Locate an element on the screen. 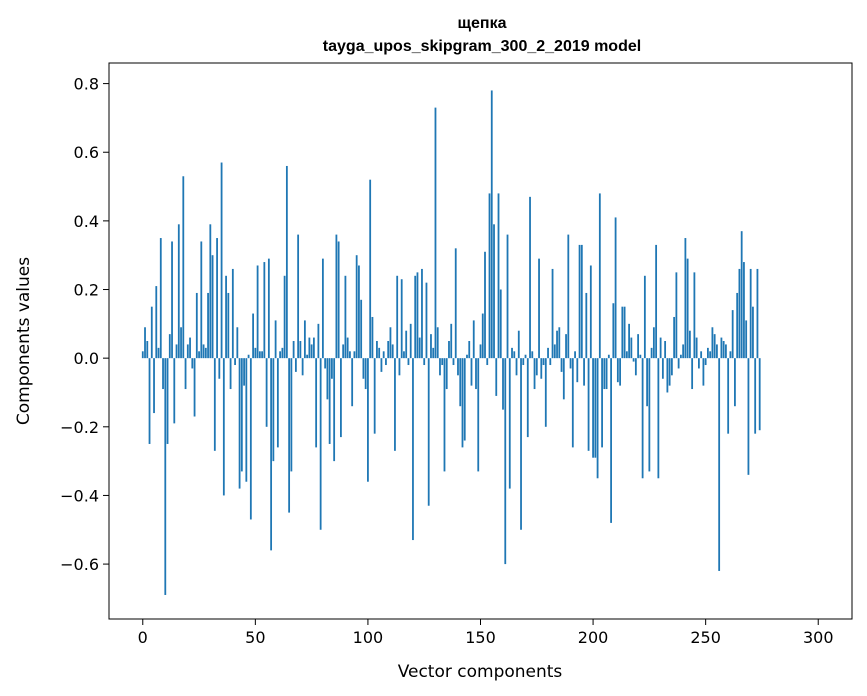 The height and width of the screenshot is (696, 867). chart-subtitle: tayga_upos_skipgram_300_2_2019 model is located at coordinates (482, 46).